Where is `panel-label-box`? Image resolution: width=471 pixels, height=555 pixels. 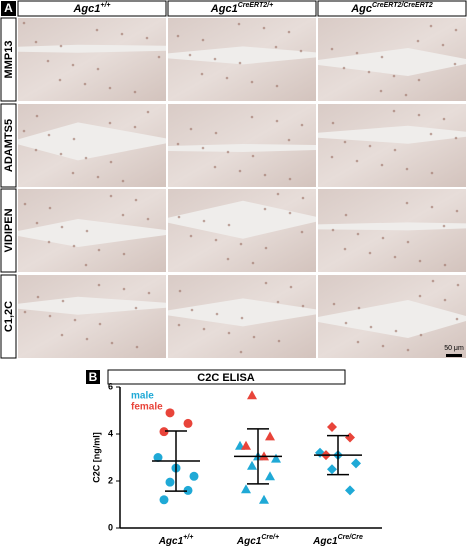
panel-label-box is located at coordinates (8, 8).